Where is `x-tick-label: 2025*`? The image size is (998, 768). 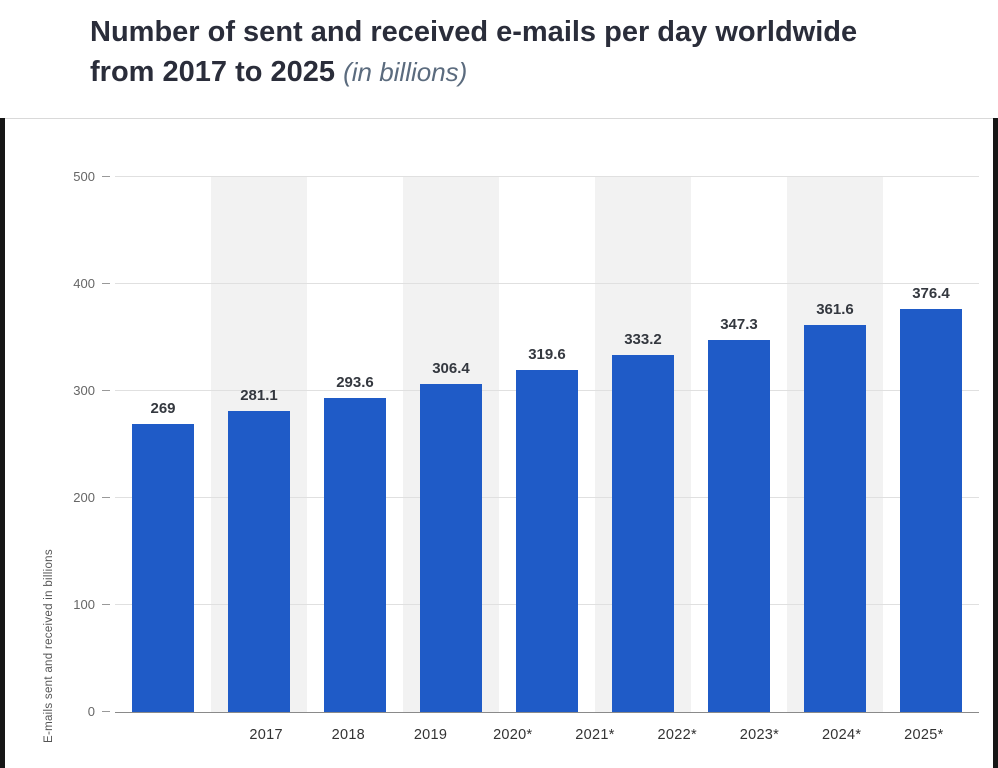 x-tick-label: 2025* is located at coordinates (924, 735).